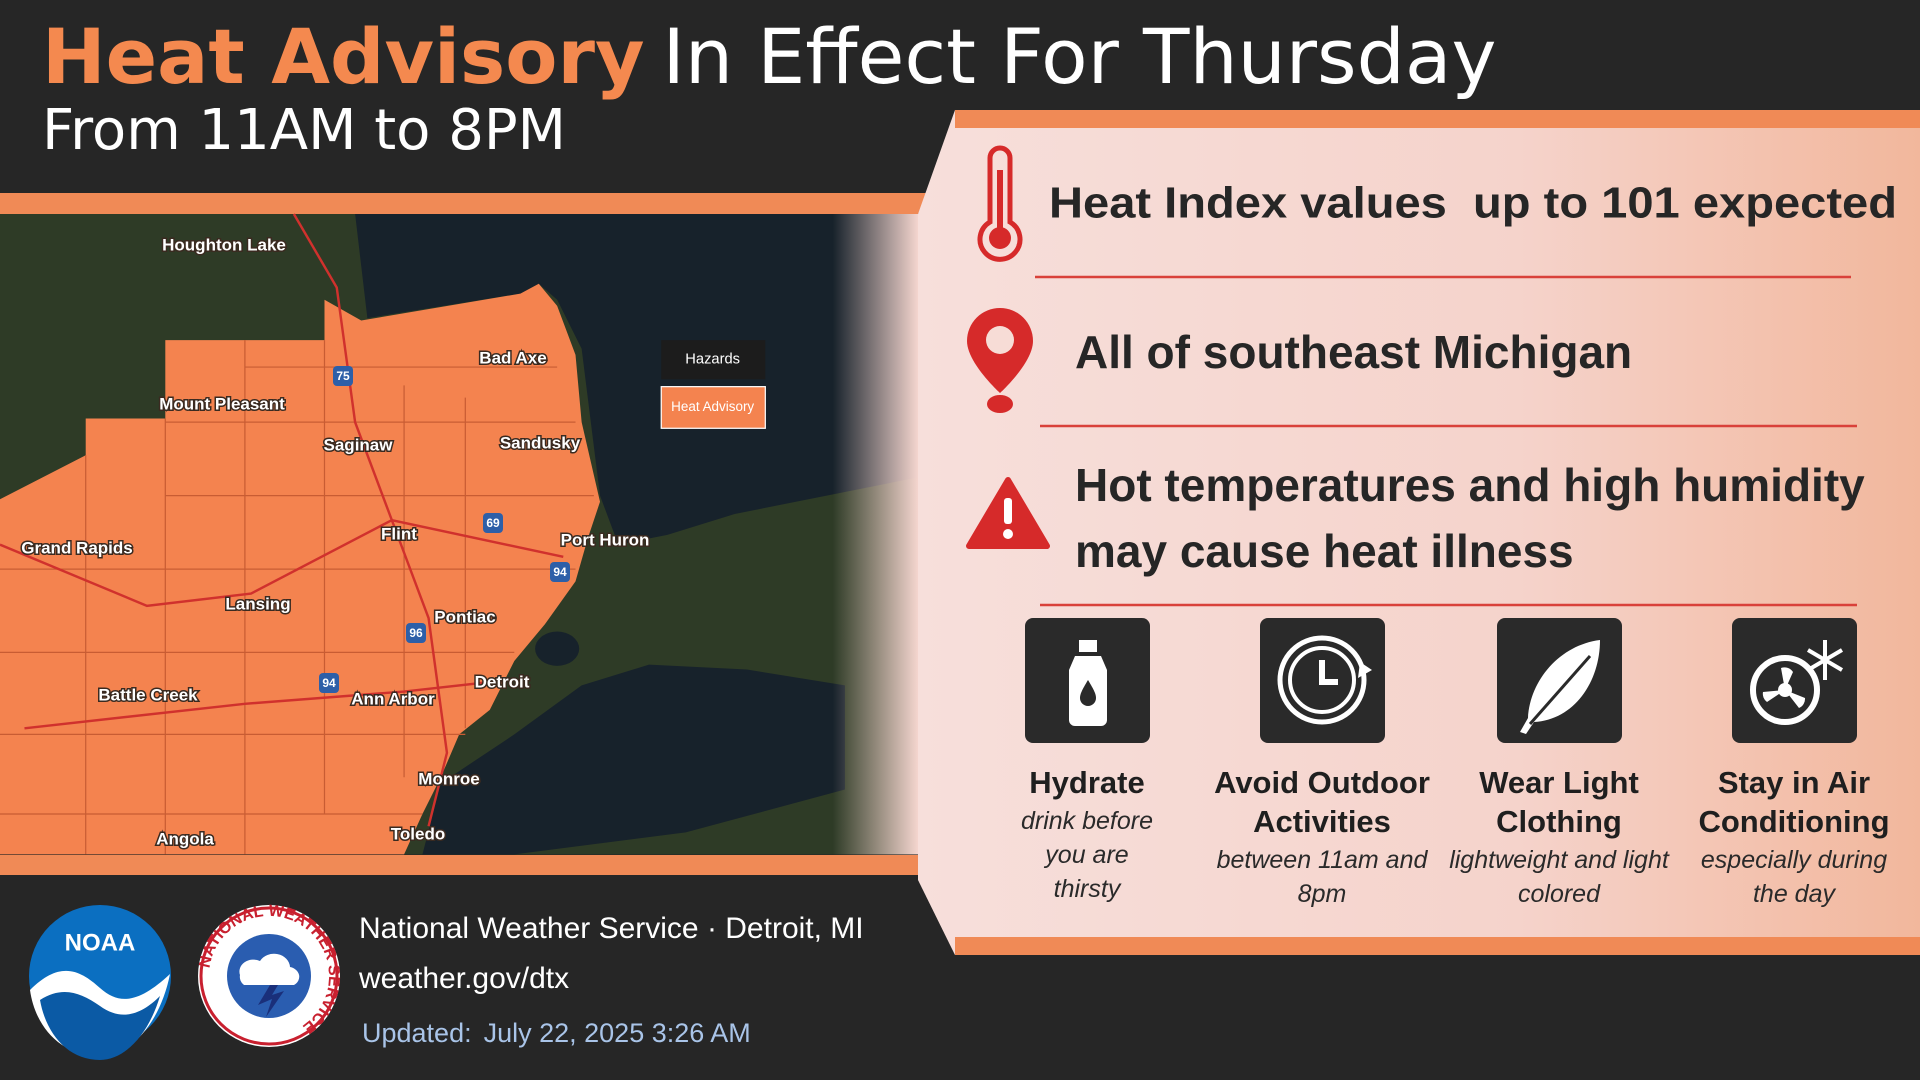 This screenshot has width=1920, height=1080. Describe the element at coordinates (1000, 203) in the screenshot. I see `thermometer-icon` at that location.